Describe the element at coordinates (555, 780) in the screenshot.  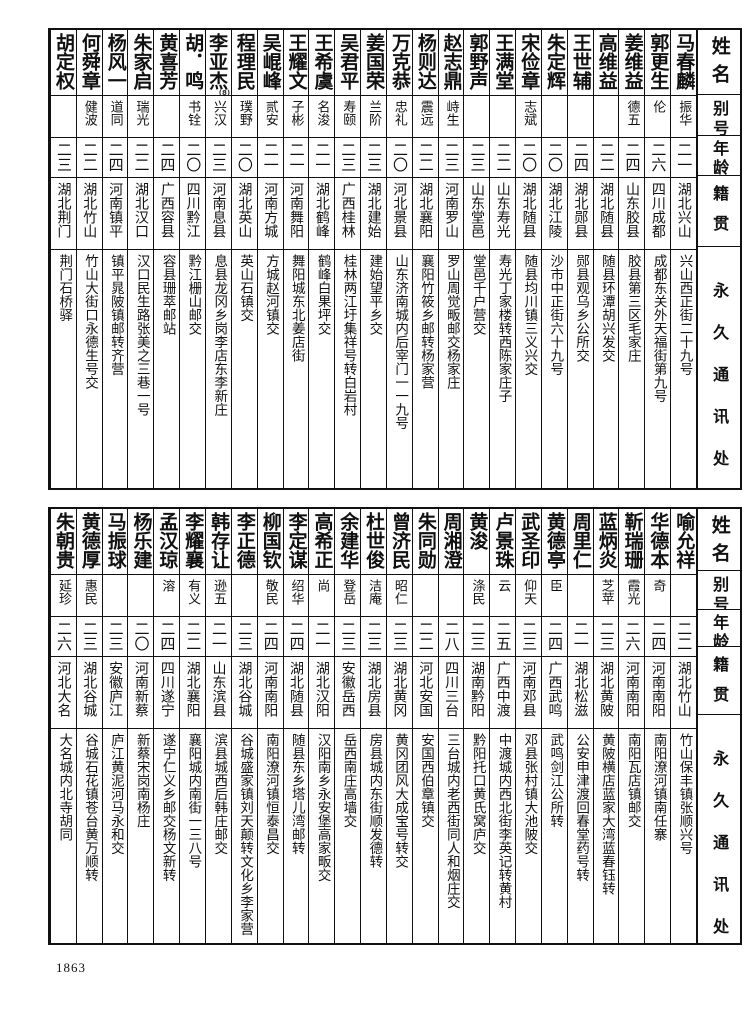
I see `entry-address-text: 武鸣剑江公所转` at that location.